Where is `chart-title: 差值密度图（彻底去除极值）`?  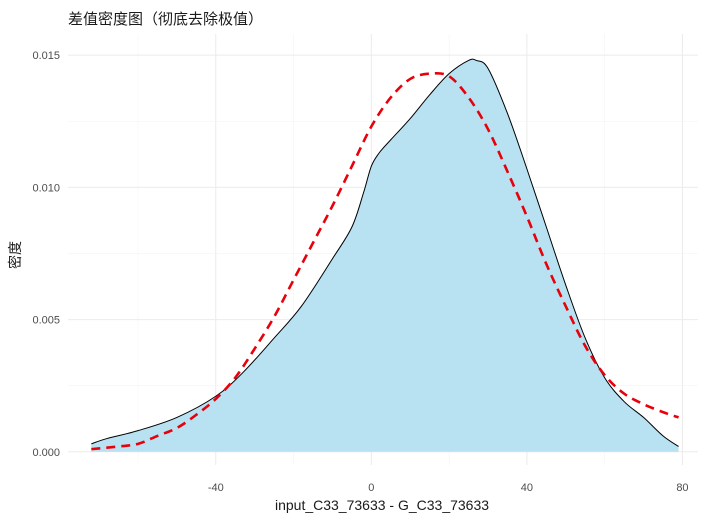 chart-title: 差值密度图（彻底去除极值） is located at coordinates (165, 19).